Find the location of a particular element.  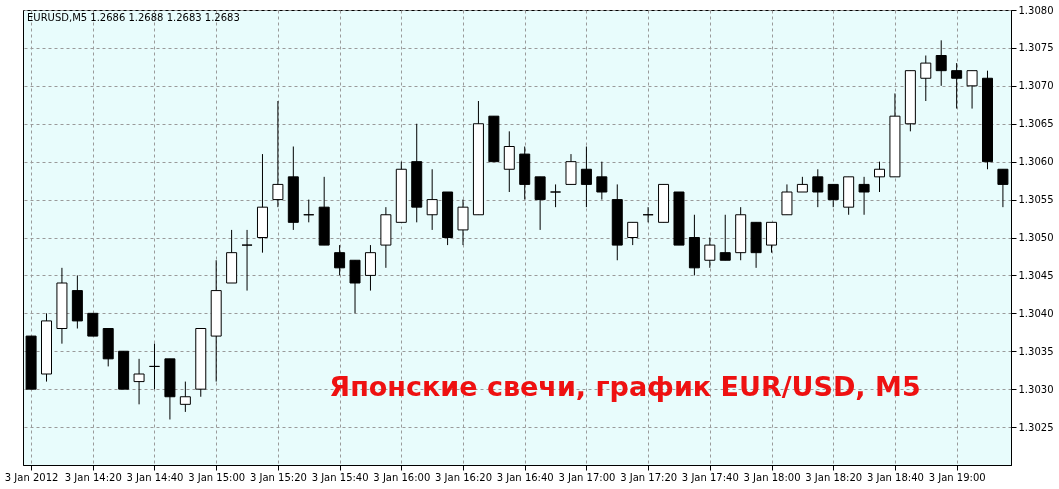

x-tick-label: 3 Jan 18:00 is located at coordinates (772, 477).